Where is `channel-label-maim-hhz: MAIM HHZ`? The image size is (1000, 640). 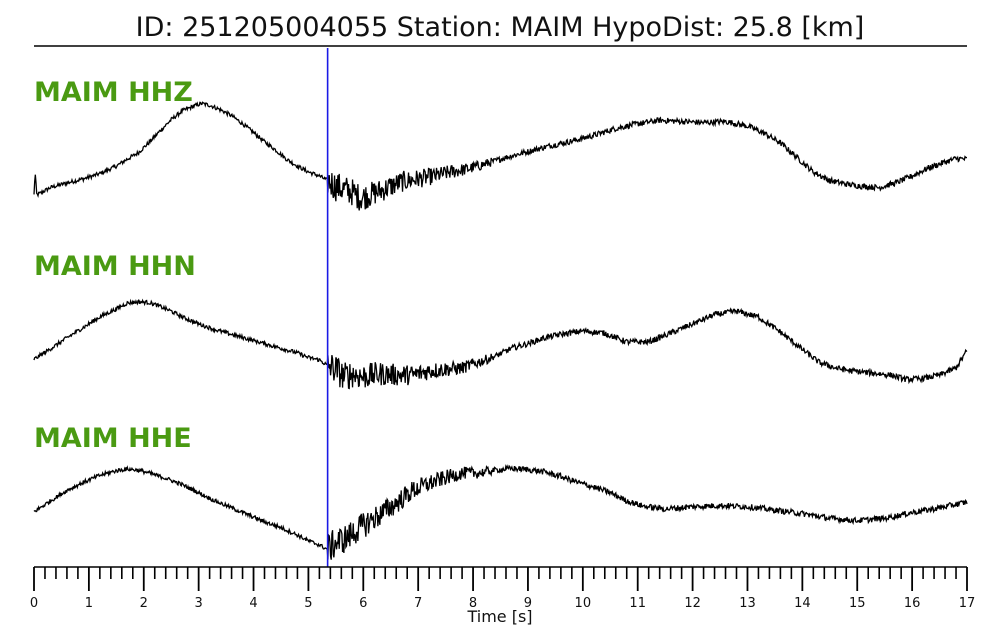
channel-label-maim-hhz: MAIM HHZ is located at coordinates (113, 92).